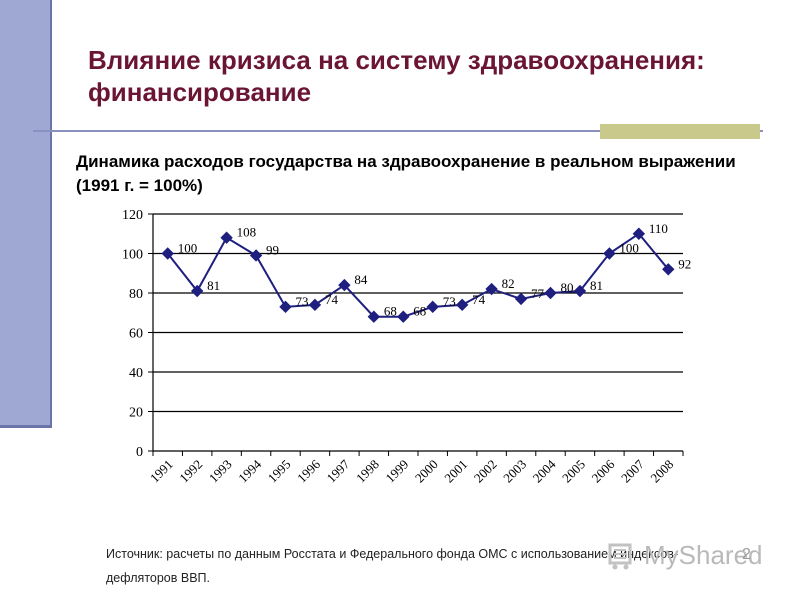 The image size is (800, 600). I want to click on x-tick-label: 2004, so click(544, 470).